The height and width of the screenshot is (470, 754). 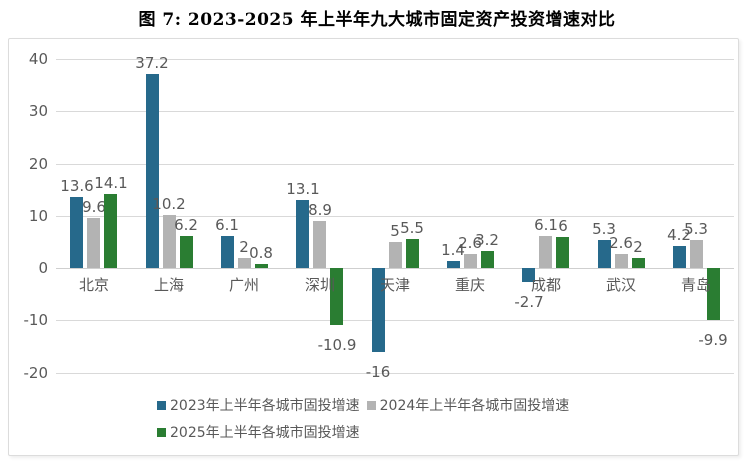 I want to click on legend-label: 2025年上半年各城市固投增速, so click(x=265, y=433).